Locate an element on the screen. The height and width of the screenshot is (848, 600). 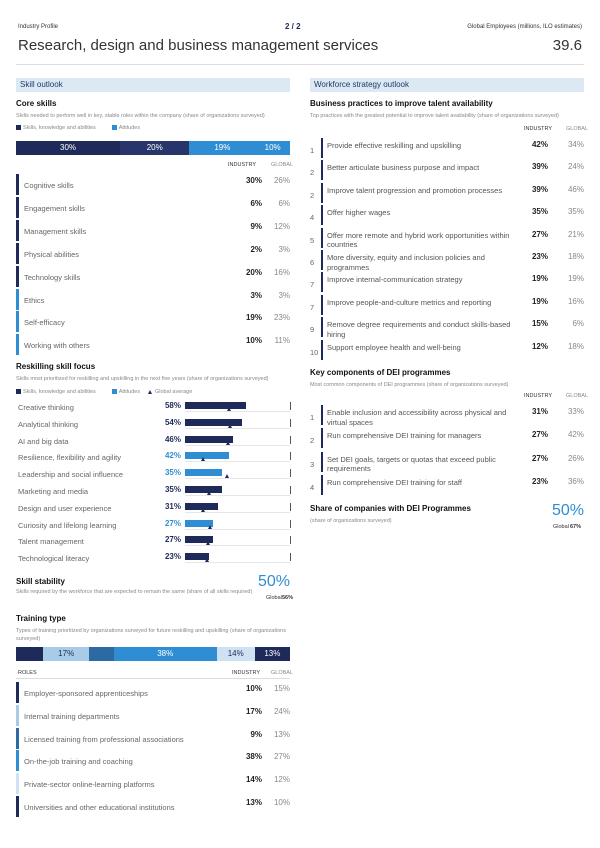
row-label: Talent management is located at coordinates (51, 542).